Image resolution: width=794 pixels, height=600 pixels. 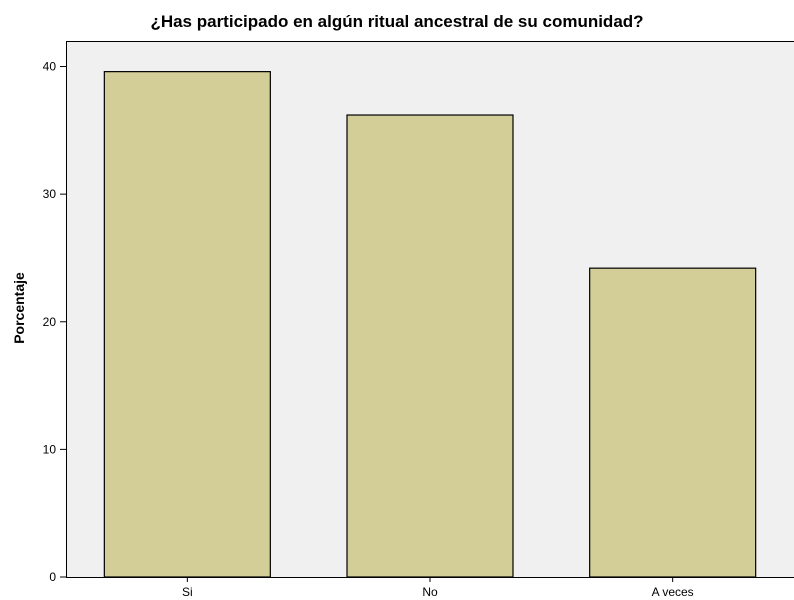 What do you see at coordinates (673, 592) in the screenshot?
I see `x-tick-label: A veces` at bounding box center [673, 592].